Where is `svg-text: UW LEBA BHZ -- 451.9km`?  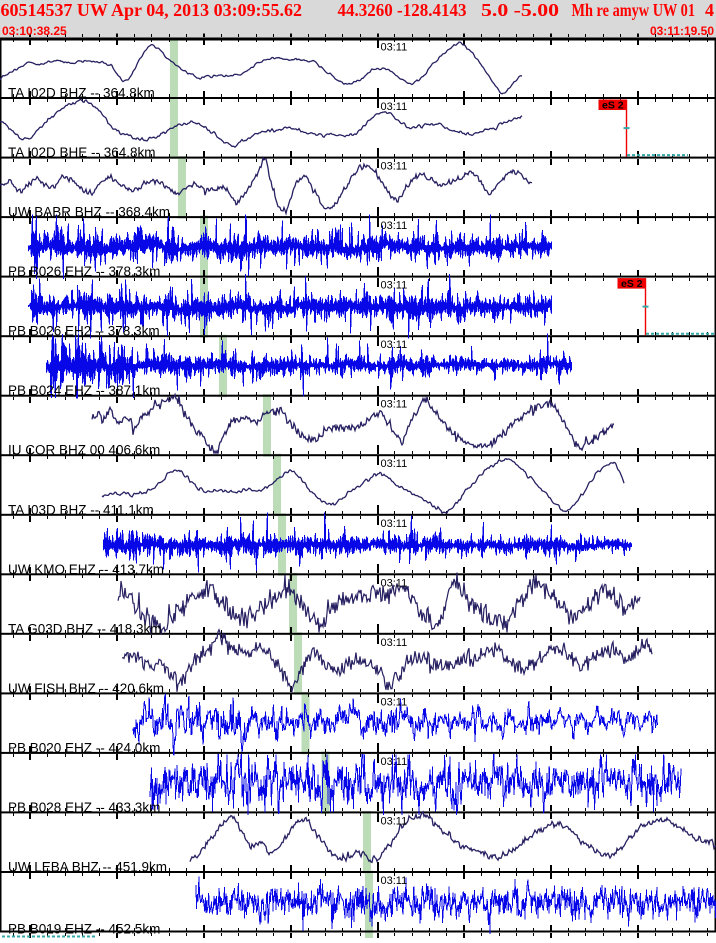
svg-text: UW LEBA BHZ -- 451.9km is located at coordinates (87, 867).